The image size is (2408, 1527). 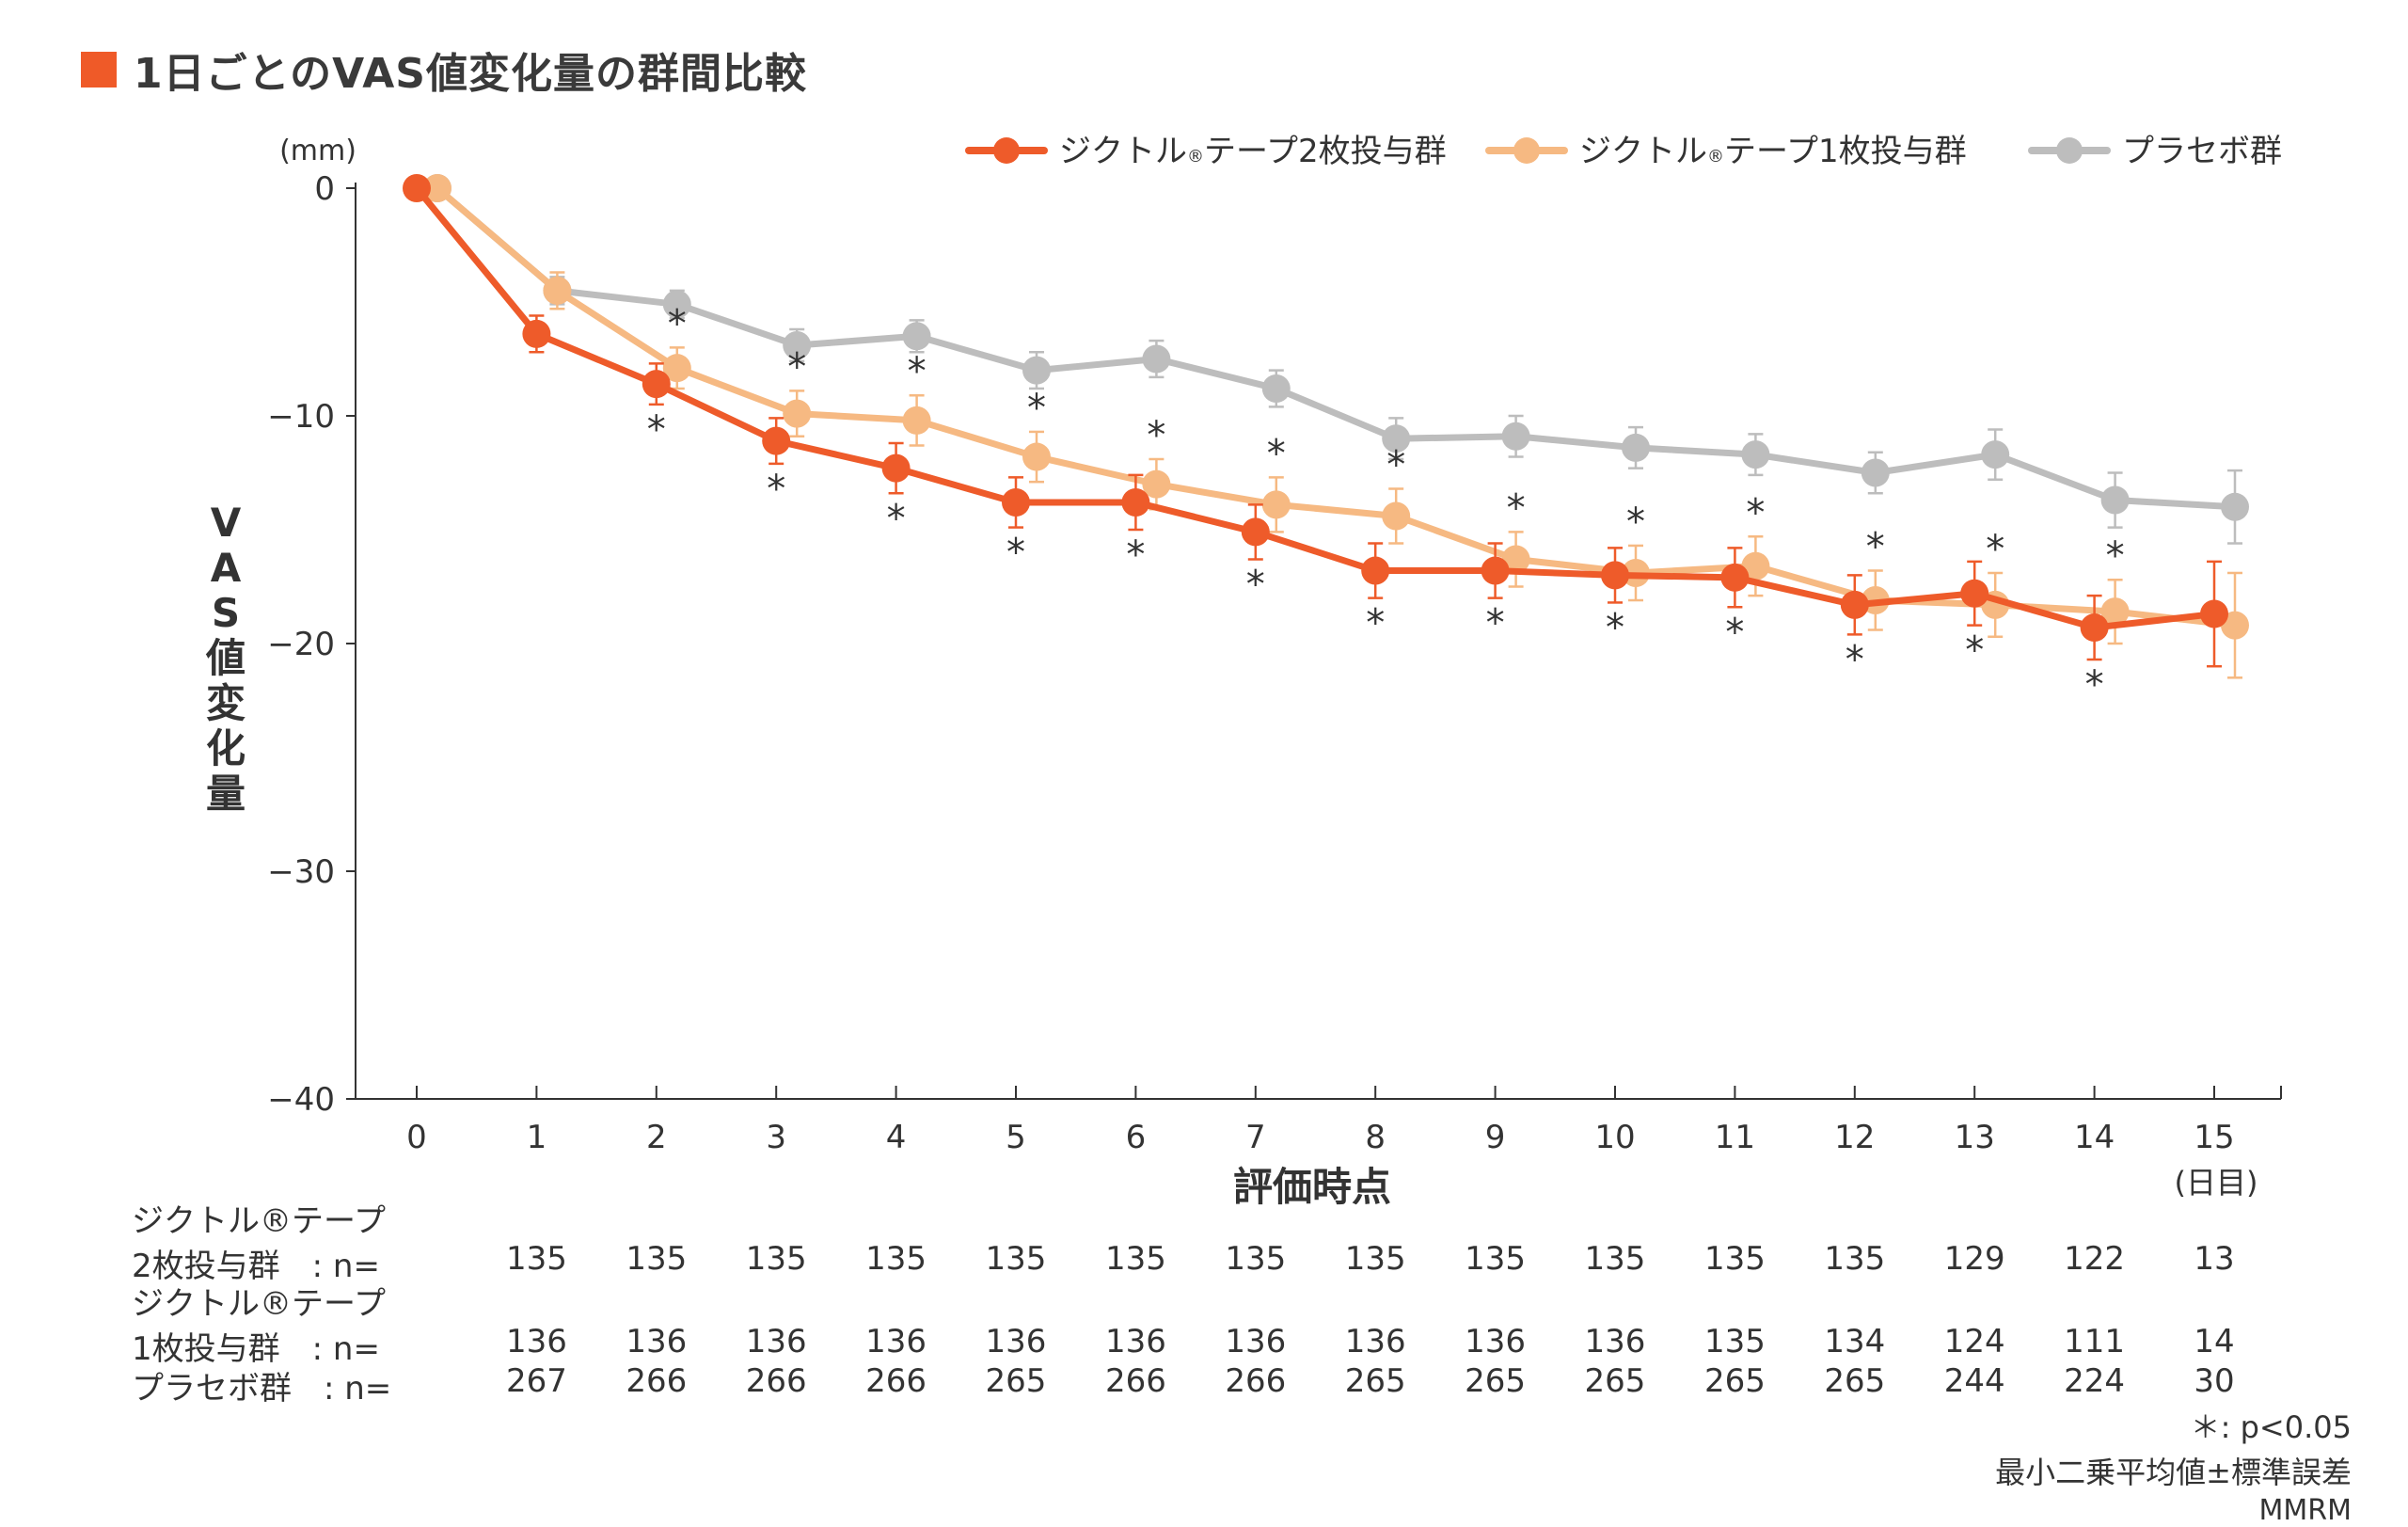 What do you see at coordinates (256, 1349) in the screenshot?
I see `table-row-label-line2: 1枚投与群 : n=` at bounding box center [256, 1349].